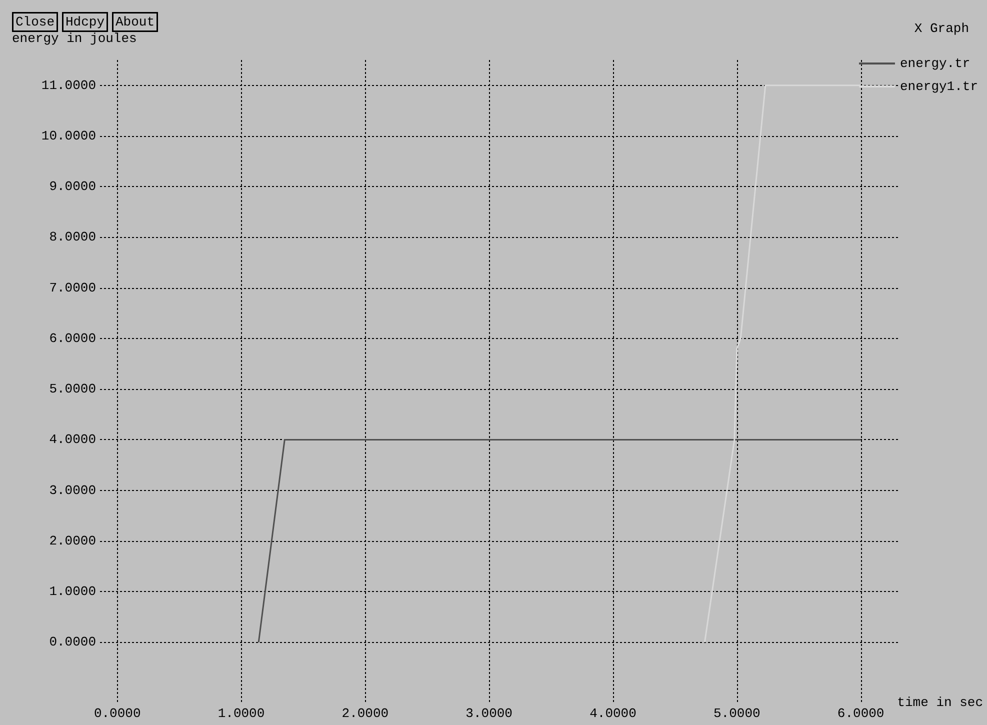 The height and width of the screenshot is (725, 987). Describe the element at coordinates (68, 136) in the screenshot. I see `y-tick-label: 10.0000` at that location.